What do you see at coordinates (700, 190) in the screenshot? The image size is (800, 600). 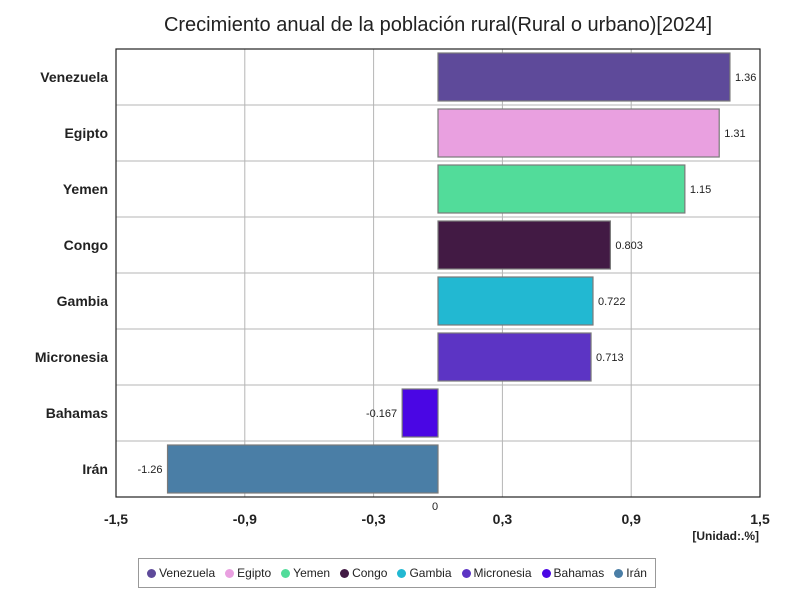 I see `data-label: 1.15` at bounding box center [700, 190].